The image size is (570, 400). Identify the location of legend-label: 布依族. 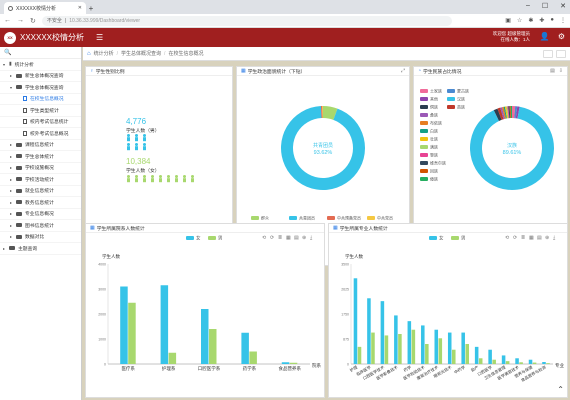
(436, 123).